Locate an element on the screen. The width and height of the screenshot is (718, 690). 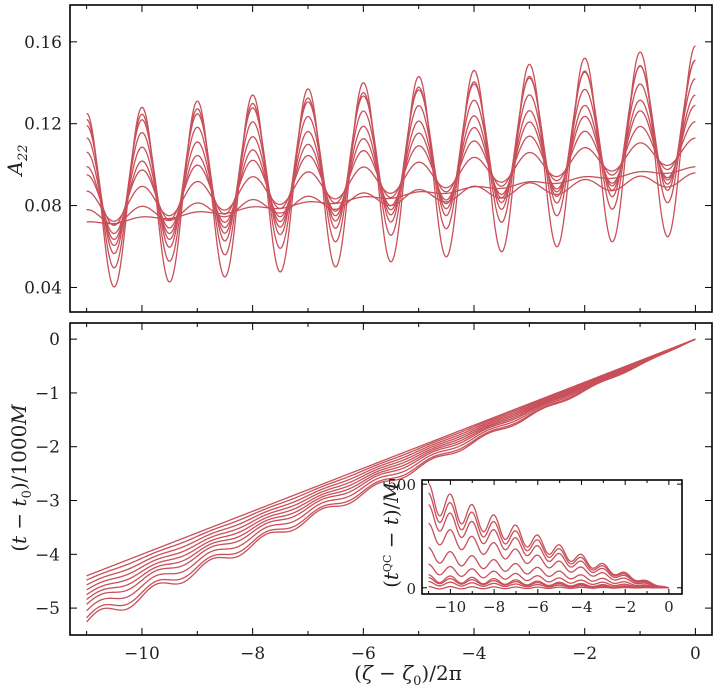
inset-panel: −10 −8 −6 −4 −2 0 0 500 (tQC − t)/M is located at coordinates (531, 546).